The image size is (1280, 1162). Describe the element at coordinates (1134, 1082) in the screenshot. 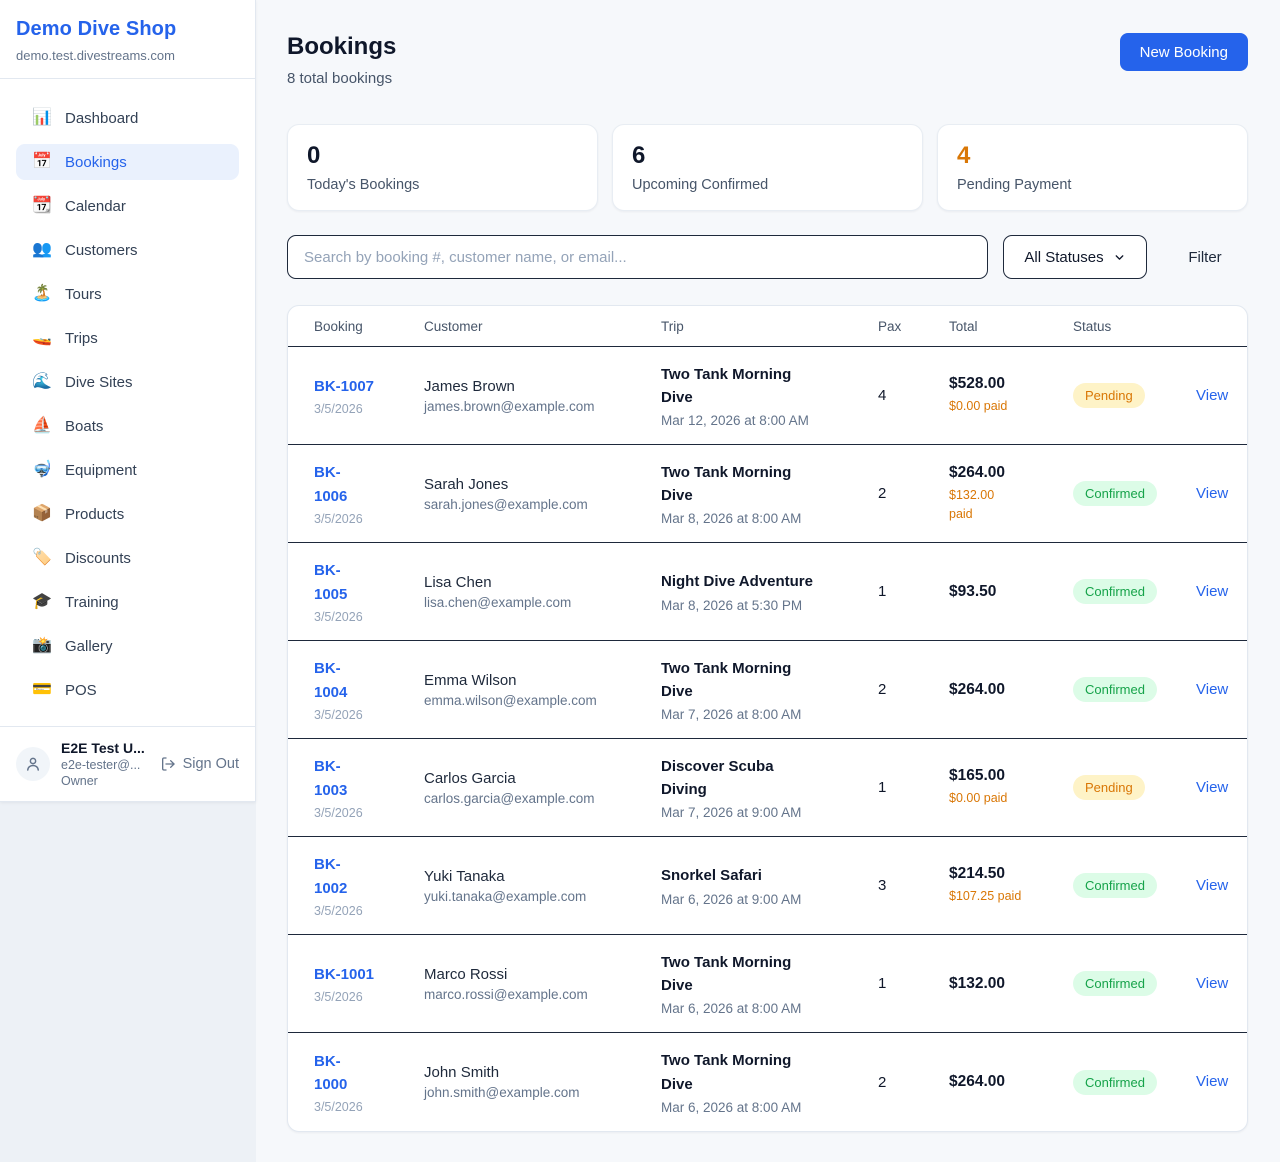

I see `status-cell: Confirmed` at that location.